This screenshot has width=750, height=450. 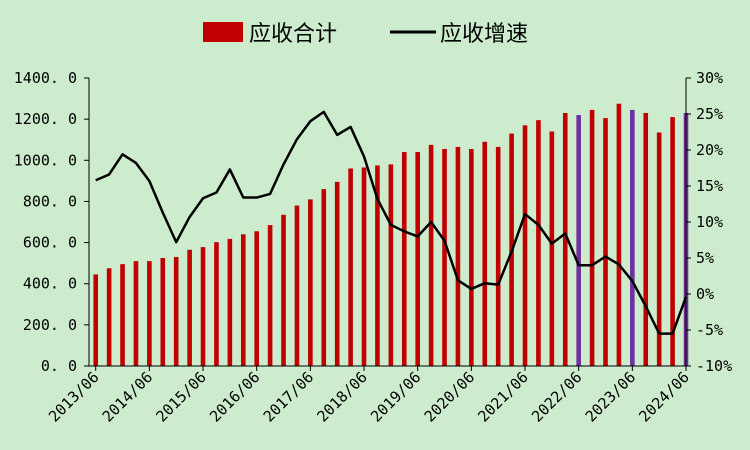 What do you see at coordinates (556, 396) in the screenshot?
I see `x-tick-label-9: 2022/06` at bounding box center [556, 396].